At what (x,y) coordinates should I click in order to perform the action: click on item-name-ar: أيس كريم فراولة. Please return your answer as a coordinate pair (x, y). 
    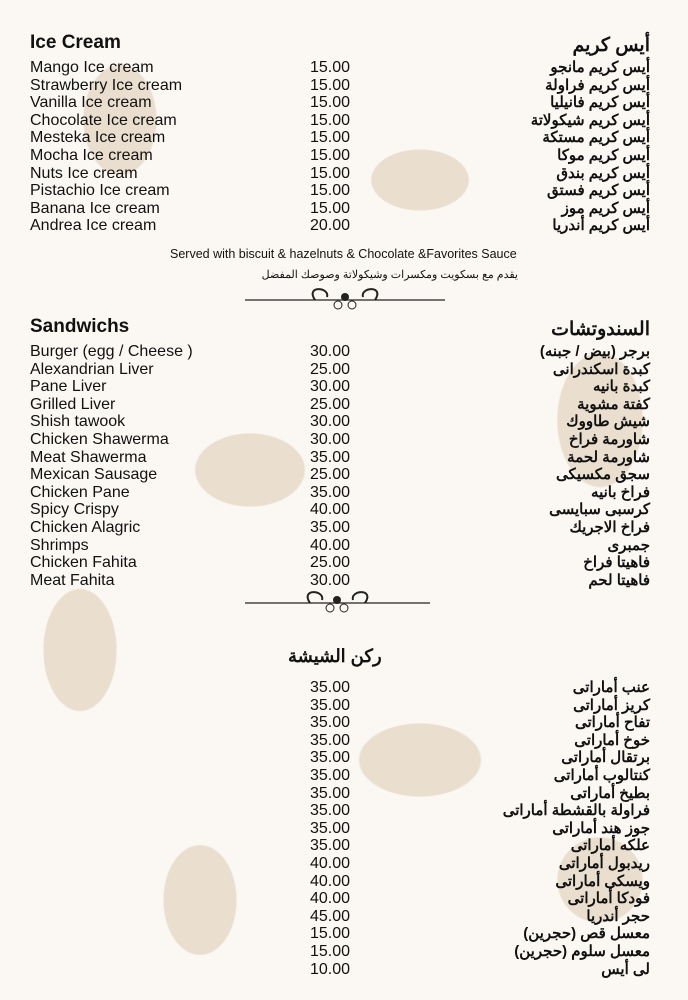
    Looking at the image, I should click on (597, 85).